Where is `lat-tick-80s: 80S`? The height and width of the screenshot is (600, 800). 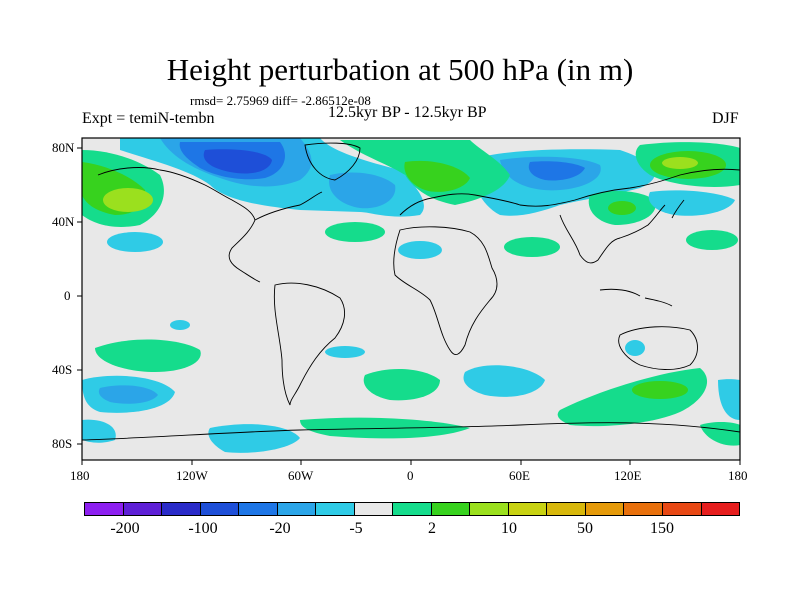 lat-tick-80s: 80S is located at coordinates (62, 443).